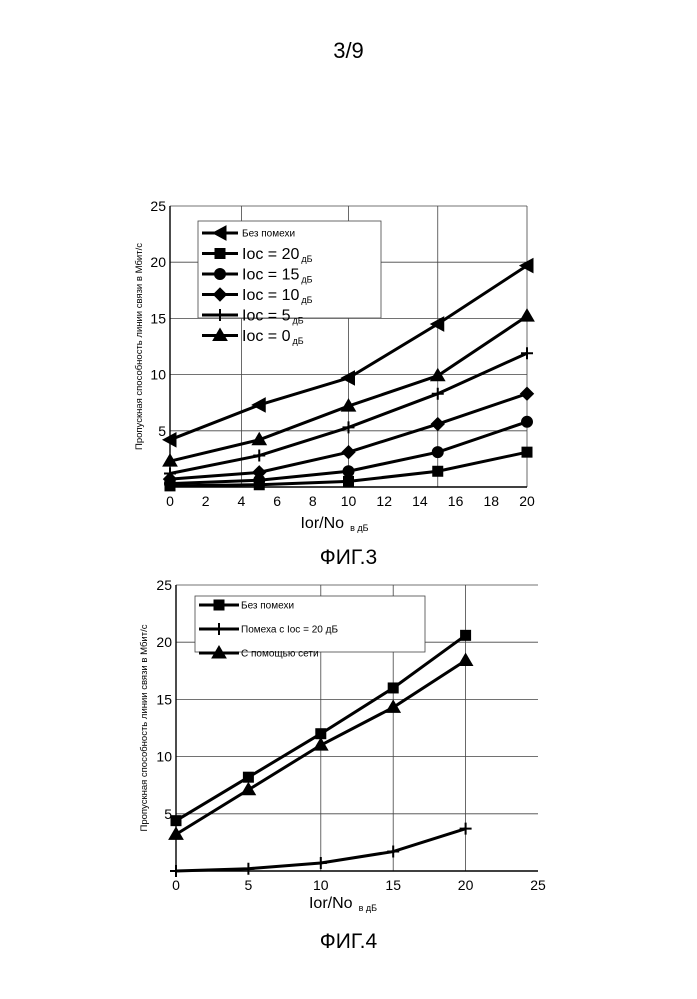 This screenshot has width=697, height=999. I want to click on chart-1-y-tick-label: 10, so click(158, 375).